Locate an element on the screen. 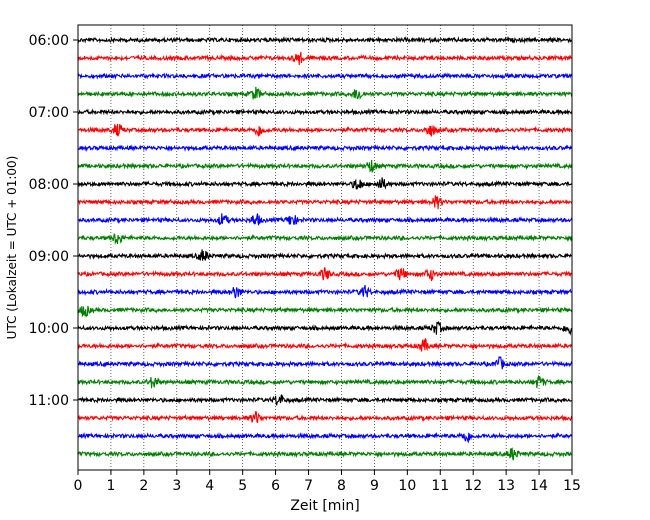  y-axis-label: UTC (Lokalzeit = UTC + 01:00) is located at coordinates (12, 248).